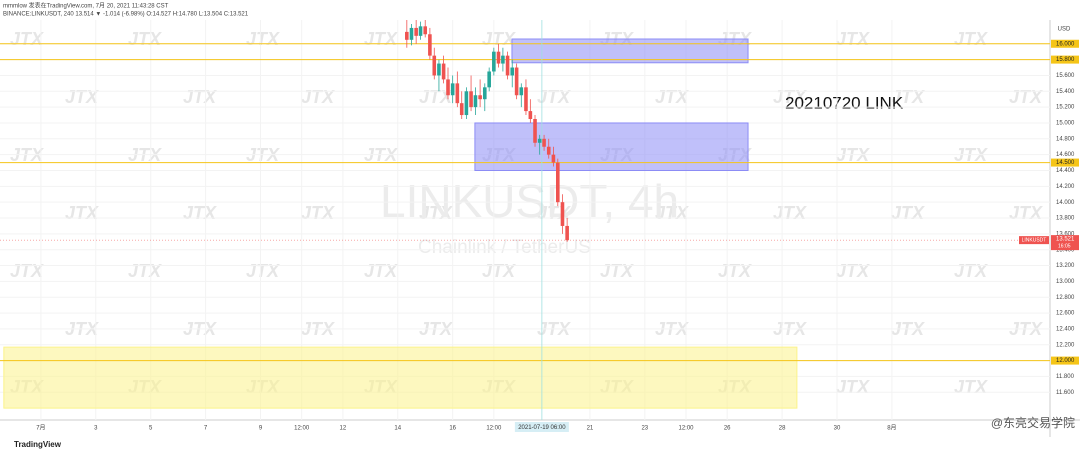  I want to click on last-price-bg, so click(1065, 243).